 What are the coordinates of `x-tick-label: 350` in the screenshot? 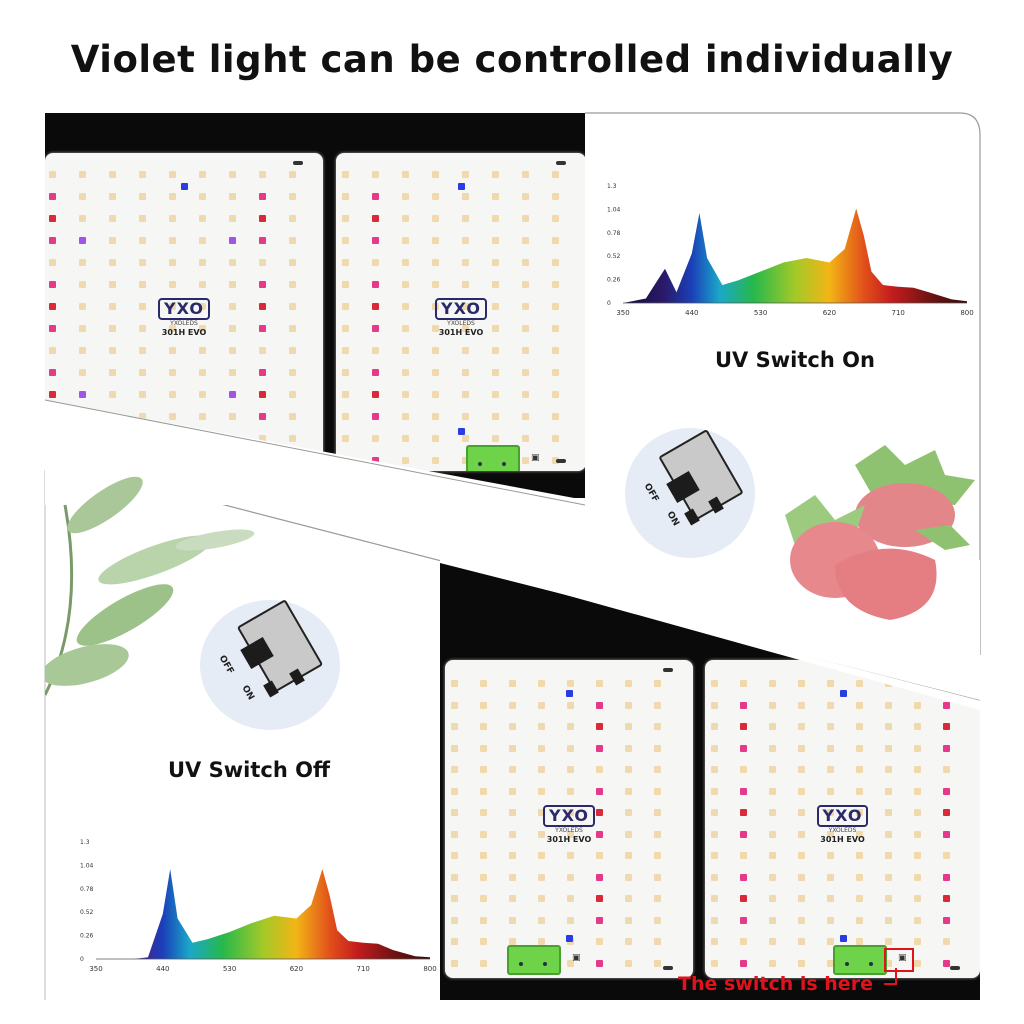 It's located at (622, 313).